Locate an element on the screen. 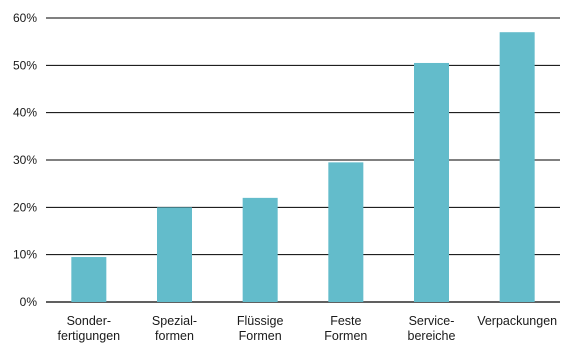  y-tick-label: 50% is located at coordinates (25, 65).